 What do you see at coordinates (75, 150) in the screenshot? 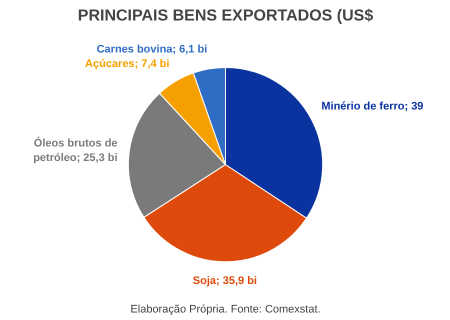
I see `slice-label: Óleos brutos de petróleo; 25,3 bi` at bounding box center [75, 150].